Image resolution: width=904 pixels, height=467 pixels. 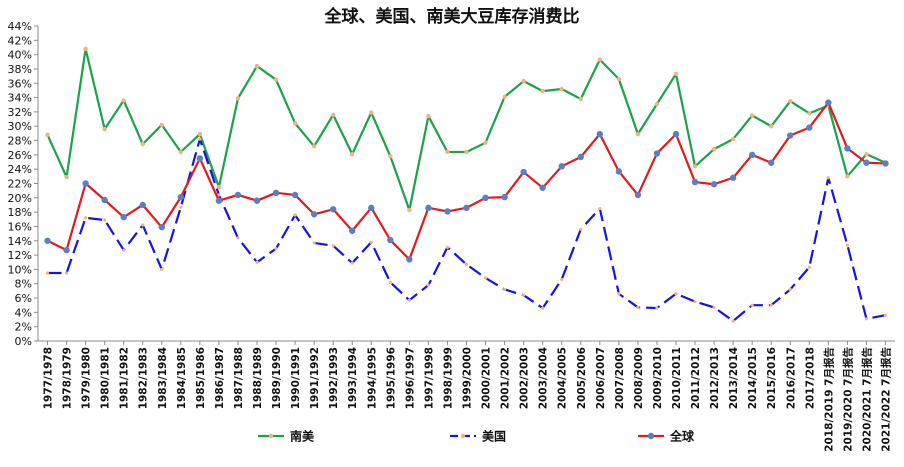 I want to click on x-tick-label: 1981/1982, so click(x=125, y=378).